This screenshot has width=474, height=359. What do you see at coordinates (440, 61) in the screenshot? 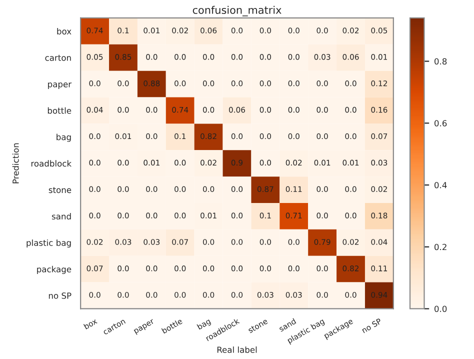
I see `color-bar-label: 0.8` at bounding box center [440, 61].